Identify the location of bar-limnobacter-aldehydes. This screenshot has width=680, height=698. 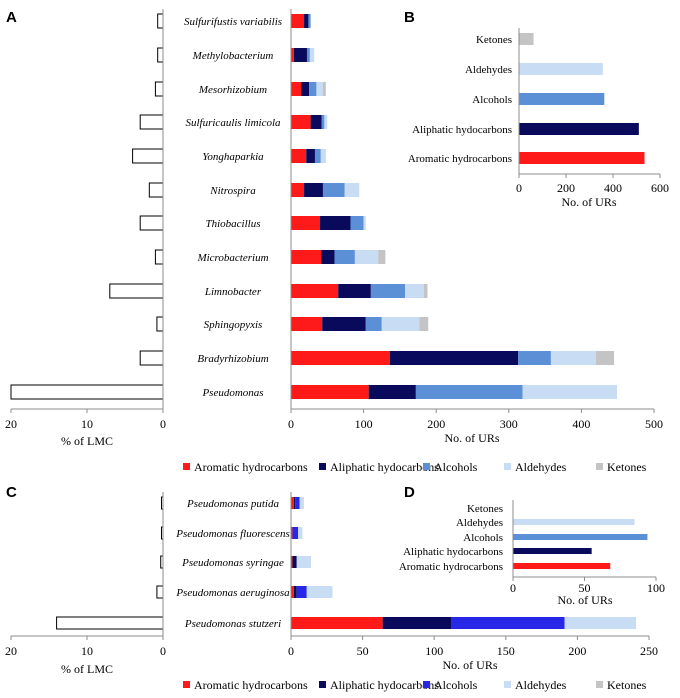
(414, 291).